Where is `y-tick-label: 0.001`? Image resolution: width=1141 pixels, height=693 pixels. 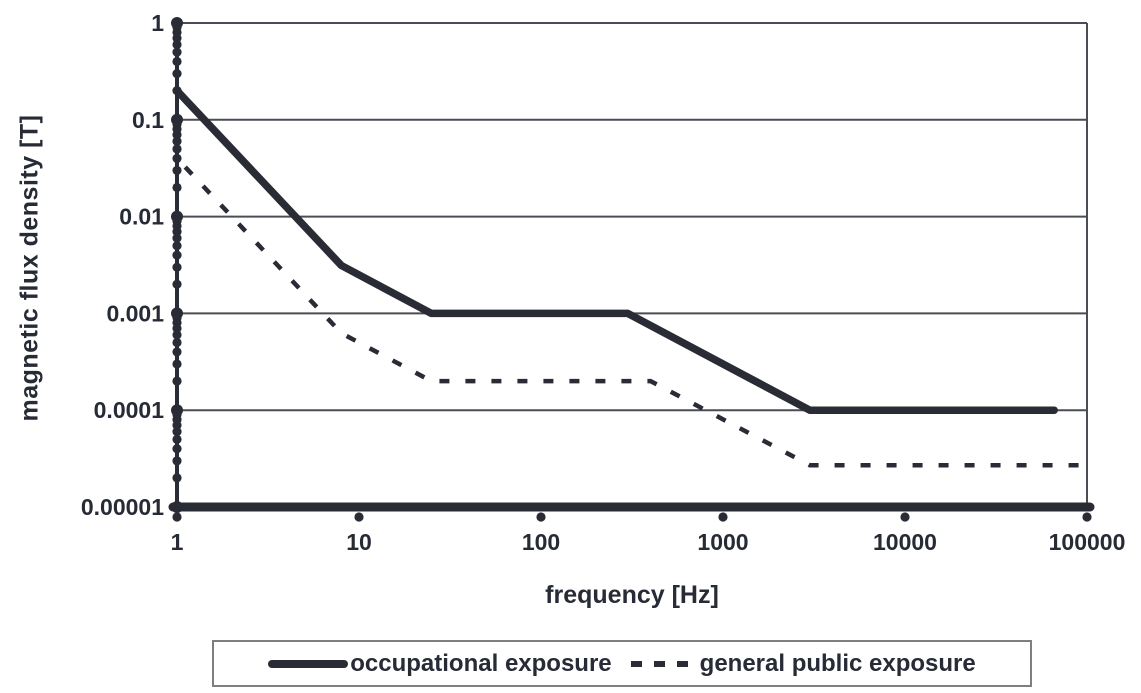
y-tick-label: 0.001 is located at coordinates (135, 313).